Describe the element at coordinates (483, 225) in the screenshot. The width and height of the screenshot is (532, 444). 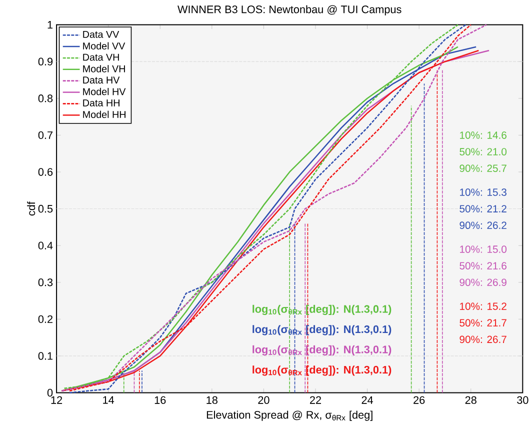
I see `annotation: 90%: 26.2` at that location.